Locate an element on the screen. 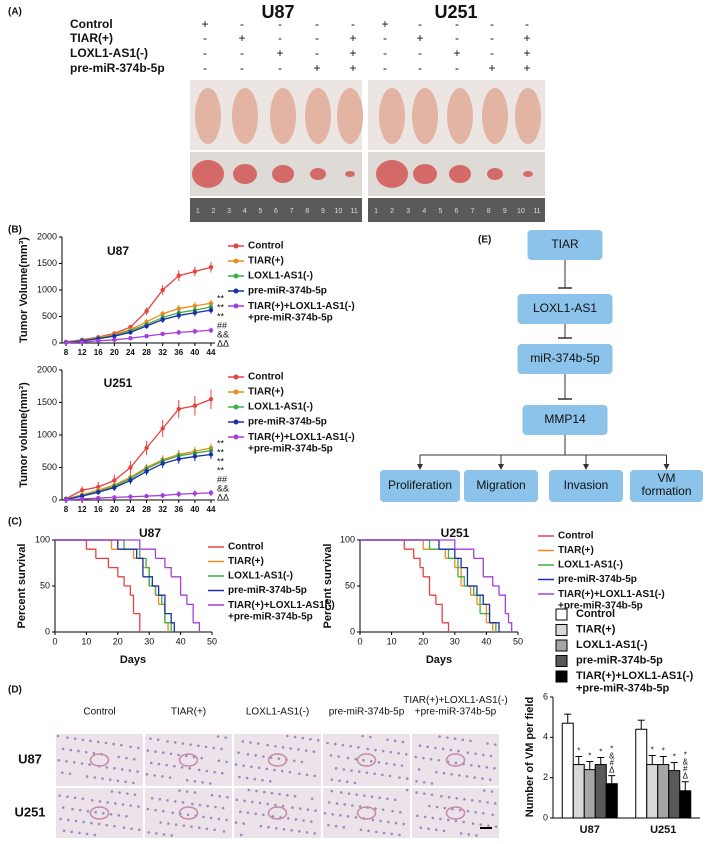 This screenshot has width=709, height=844. column-header: LOXL1-AS1(-) is located at coordinates (277, 712).